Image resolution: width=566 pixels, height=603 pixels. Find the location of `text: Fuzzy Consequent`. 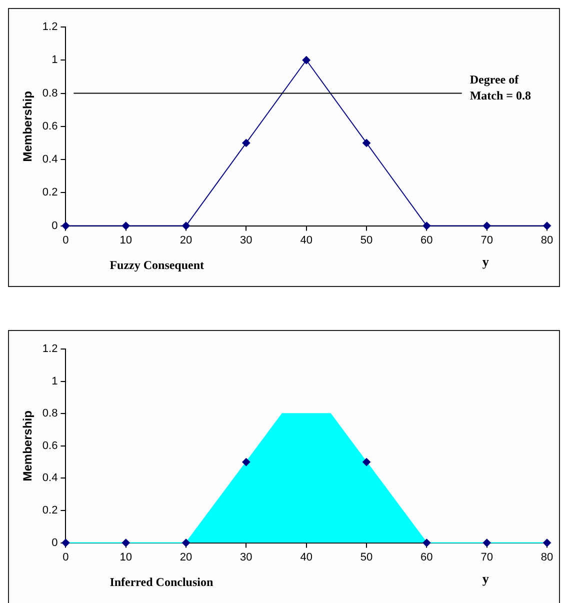

text: Fuzzy Consequent is located at coordinates (157, 265).